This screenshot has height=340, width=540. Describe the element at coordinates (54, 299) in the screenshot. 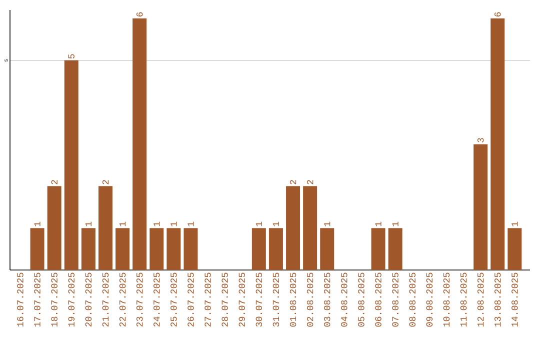

I see `x-tick-label: 18.07.2025` at that location.